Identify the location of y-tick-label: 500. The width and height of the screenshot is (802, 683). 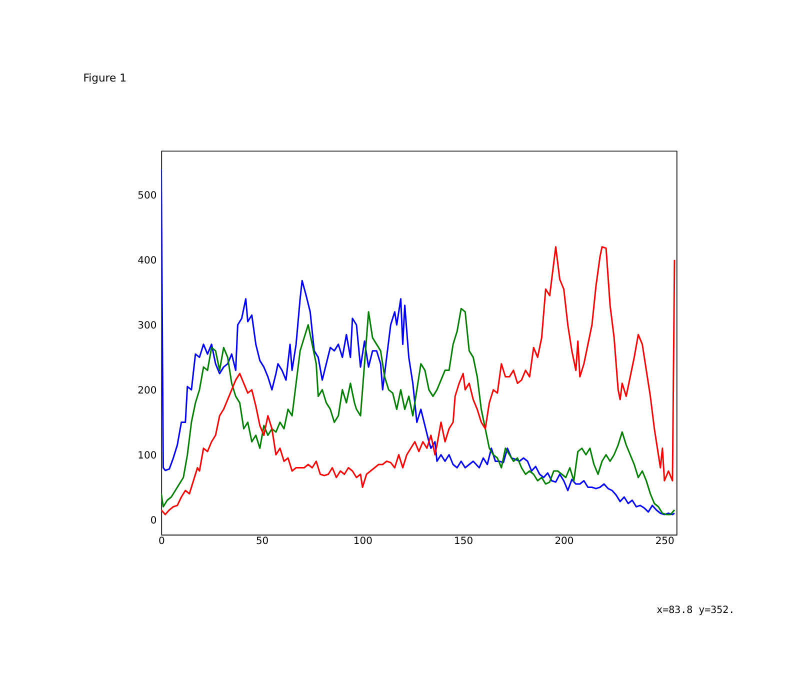
(147, 196).